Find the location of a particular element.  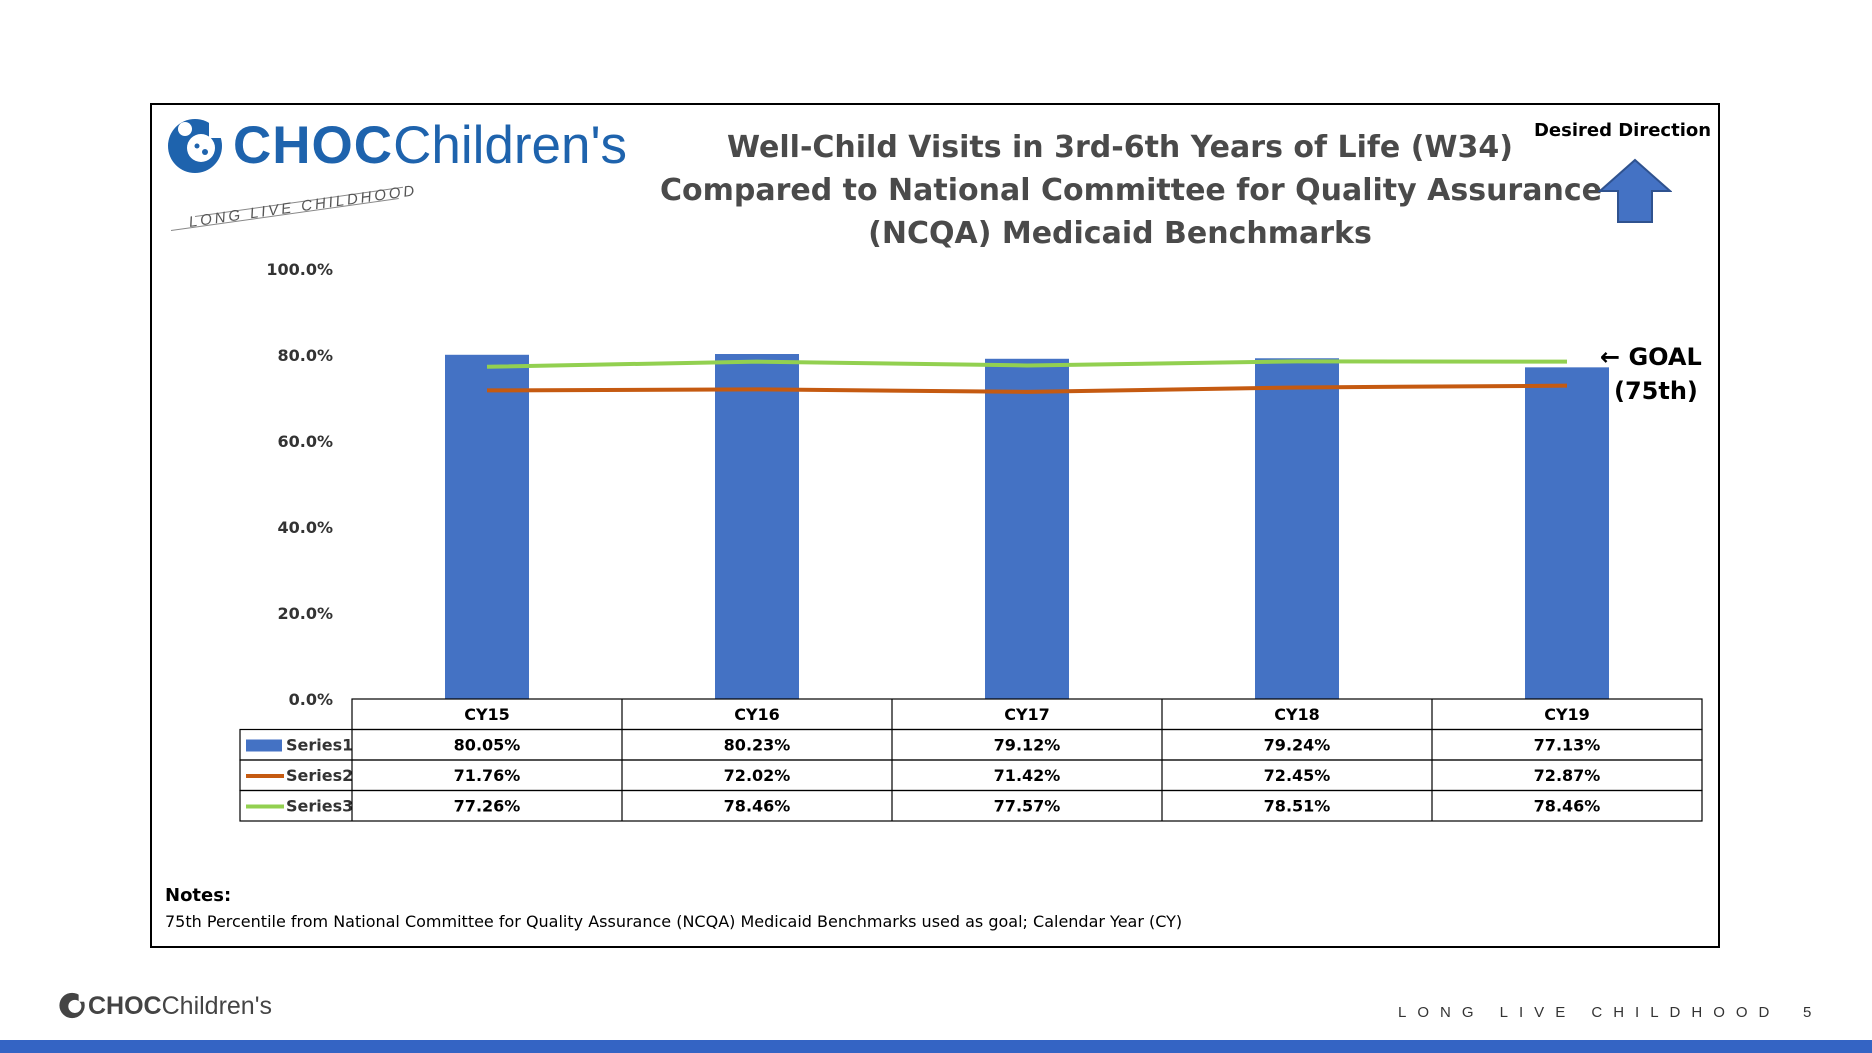

y-tick-label: 60.0% is located at coordinates (305, 441).